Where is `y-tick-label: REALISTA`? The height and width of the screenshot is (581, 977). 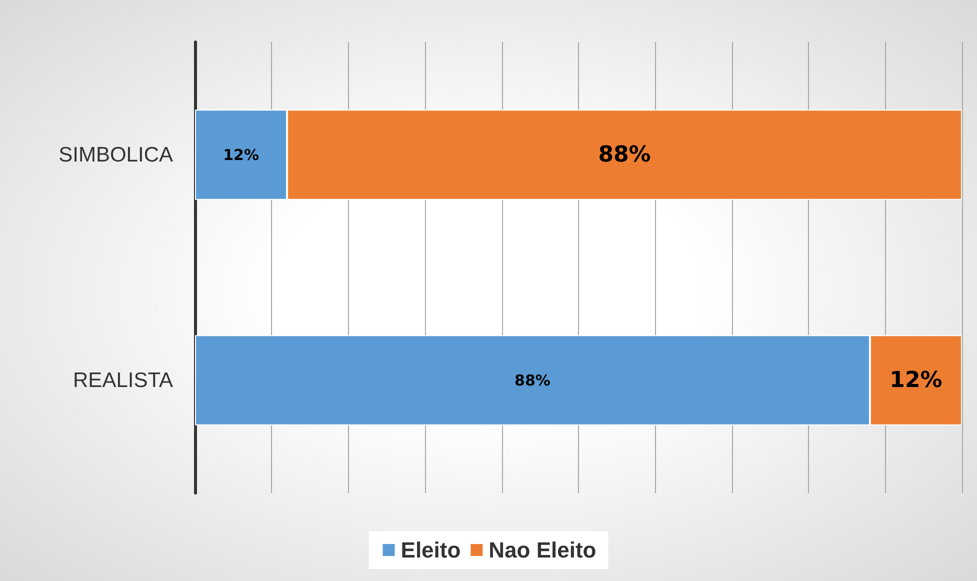 y-tick-label: REALISTA is located at coordinates (123, 380).